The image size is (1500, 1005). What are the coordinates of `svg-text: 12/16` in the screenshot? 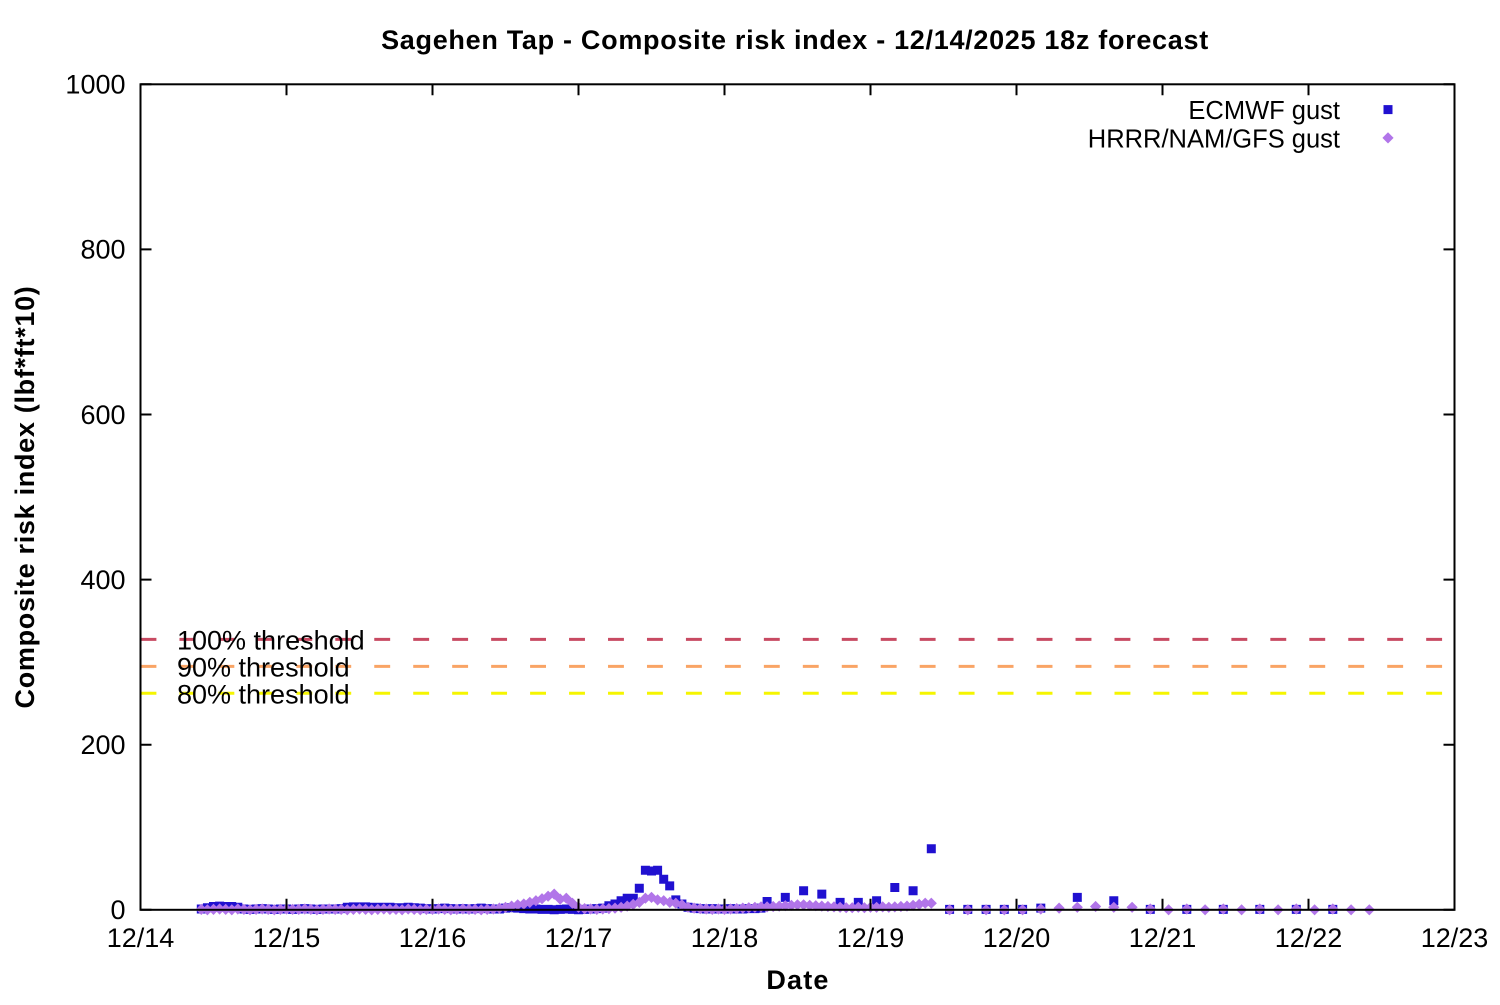 It's located at (433, 938).